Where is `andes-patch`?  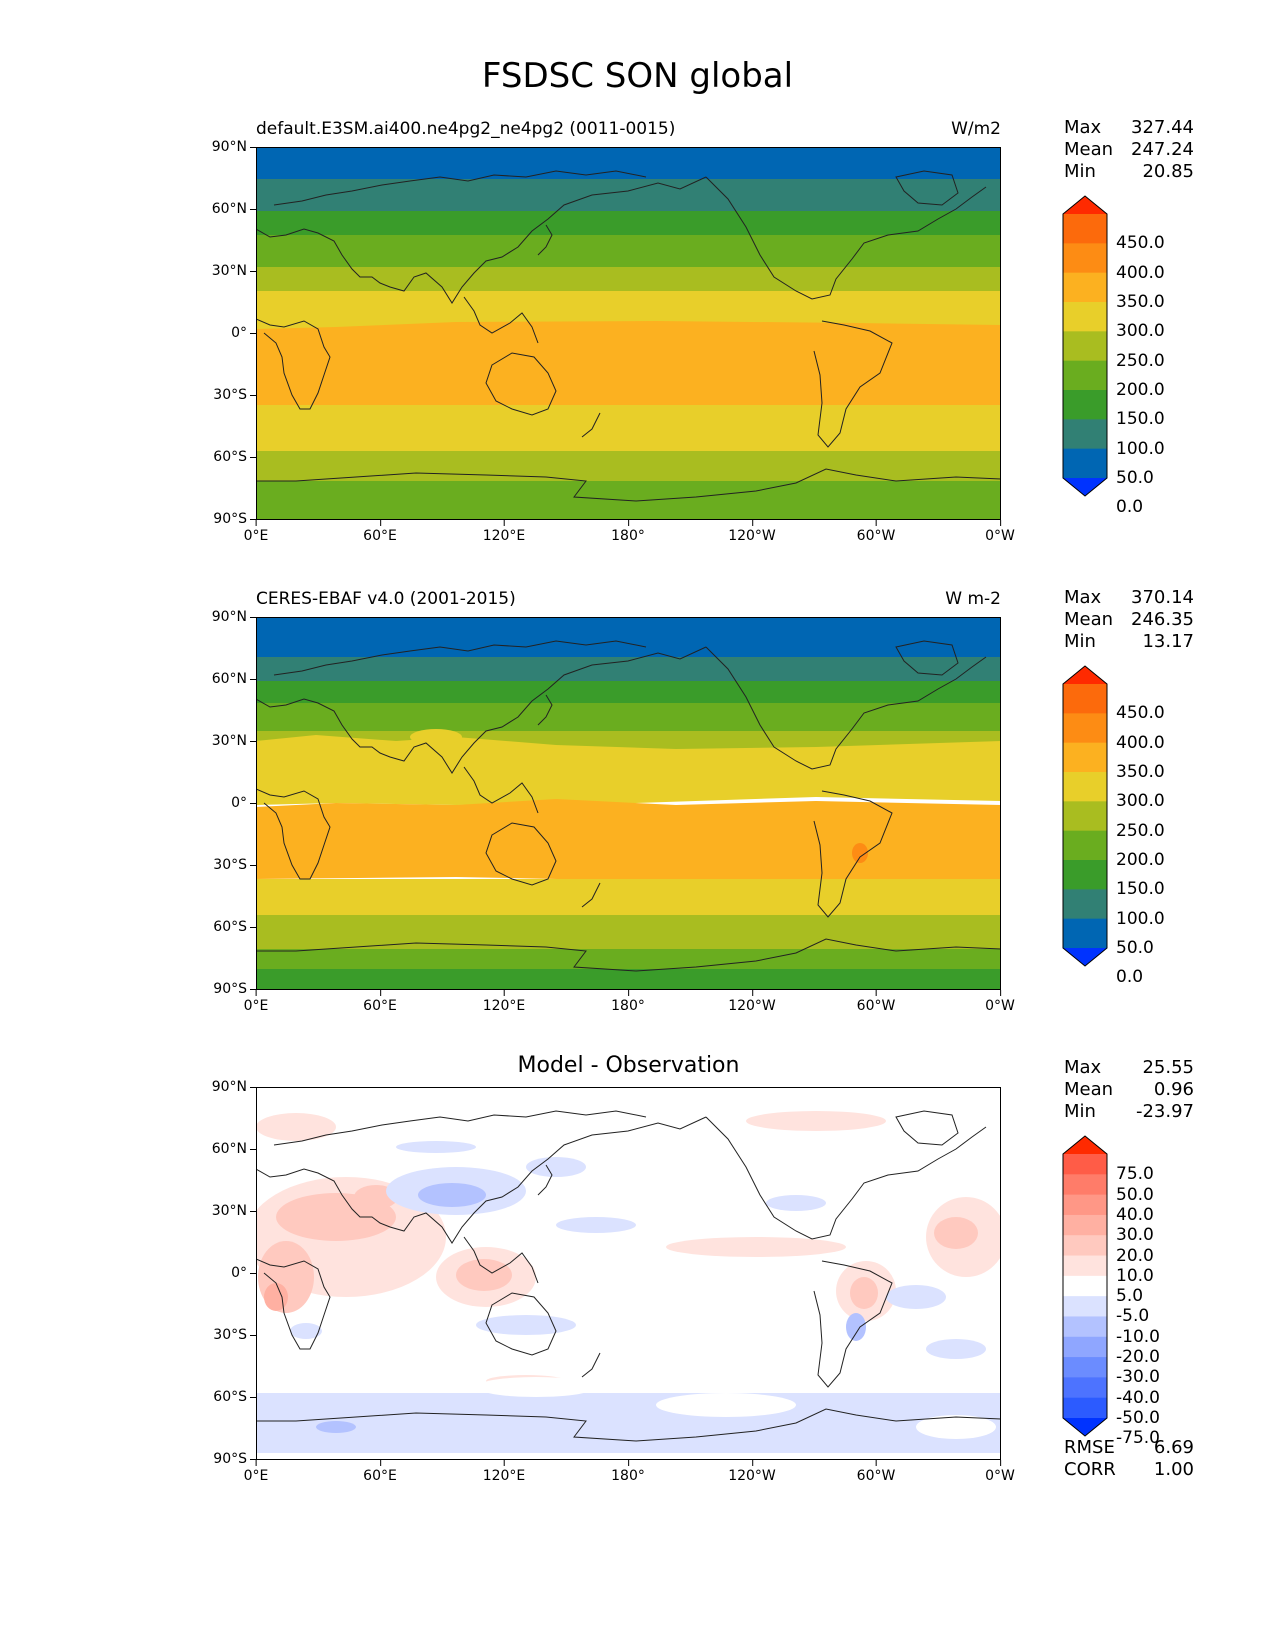
andes-patch is located at coordinates (860, 853).